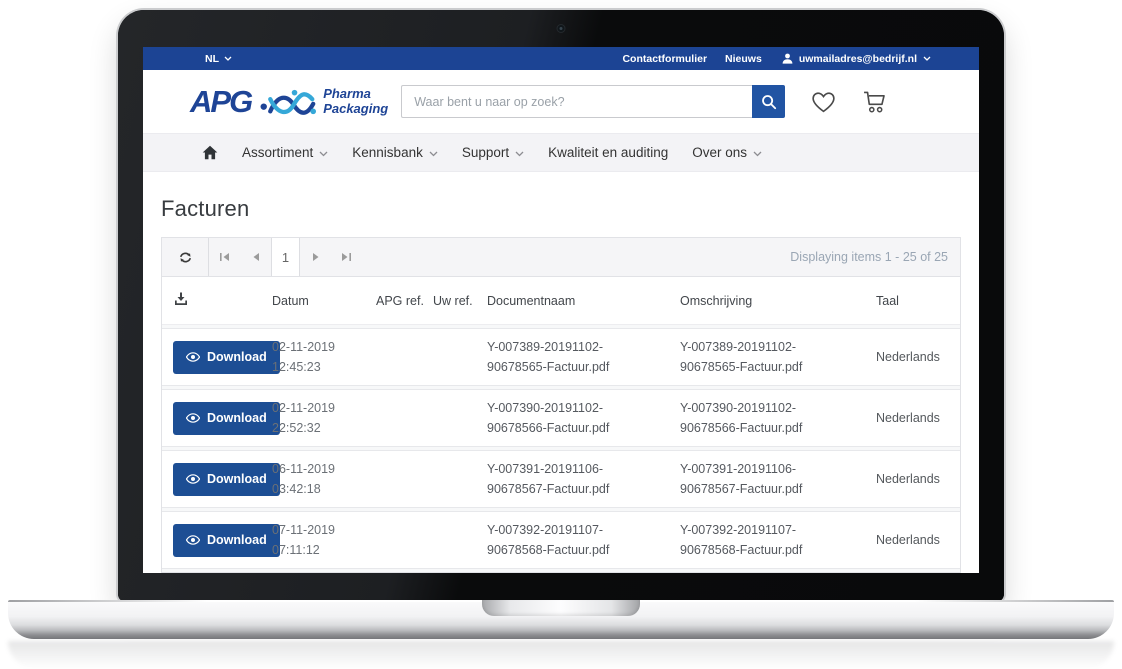 Image resolution: width=1122 pixels, height=669 pixels. I want to click on document-name: Y-007392-20191107-90678568-Factuur.pdf, so click(548, 540).